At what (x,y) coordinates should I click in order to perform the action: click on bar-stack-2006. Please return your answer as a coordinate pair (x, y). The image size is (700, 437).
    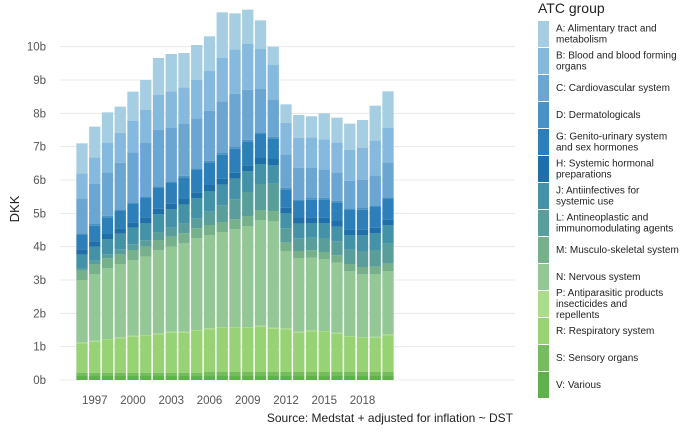
    Looking at the image, I should click on (209, 208).